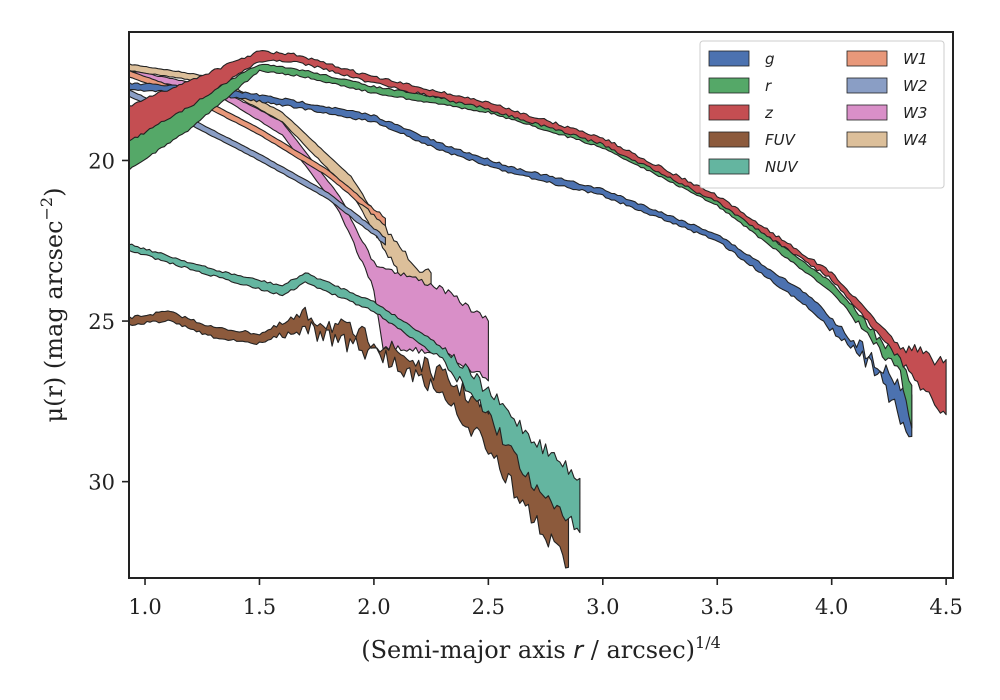 The width and height of the screenshot is (1000, 700). I want to click on legend-swatch-g, so click(729, 58).